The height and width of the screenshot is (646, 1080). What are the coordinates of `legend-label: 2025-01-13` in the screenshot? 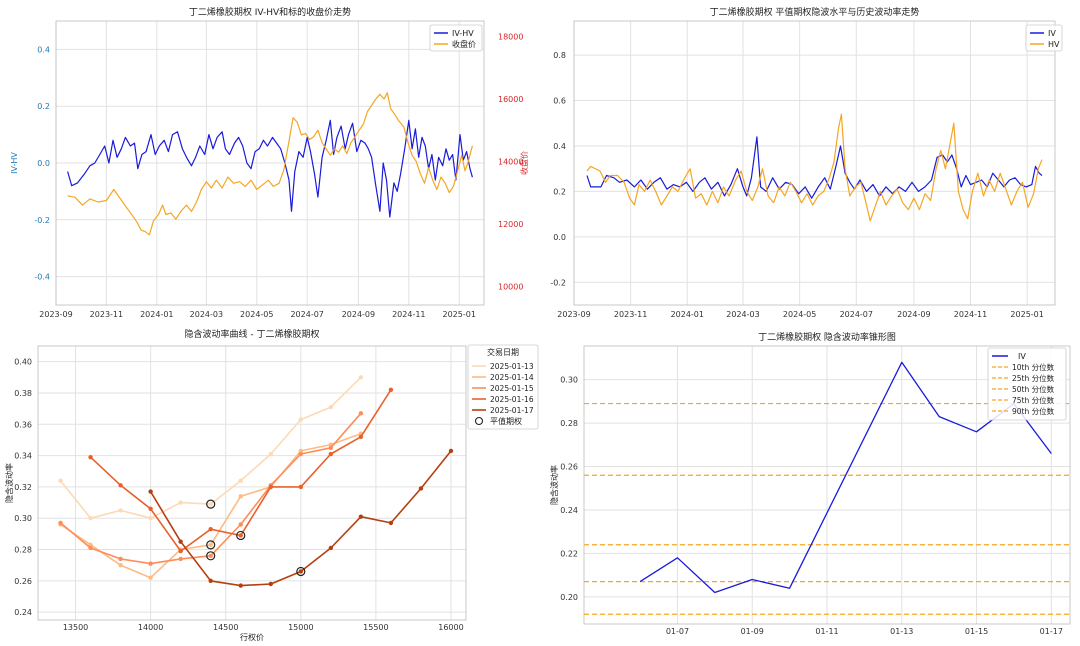 It's located at (512, 366).